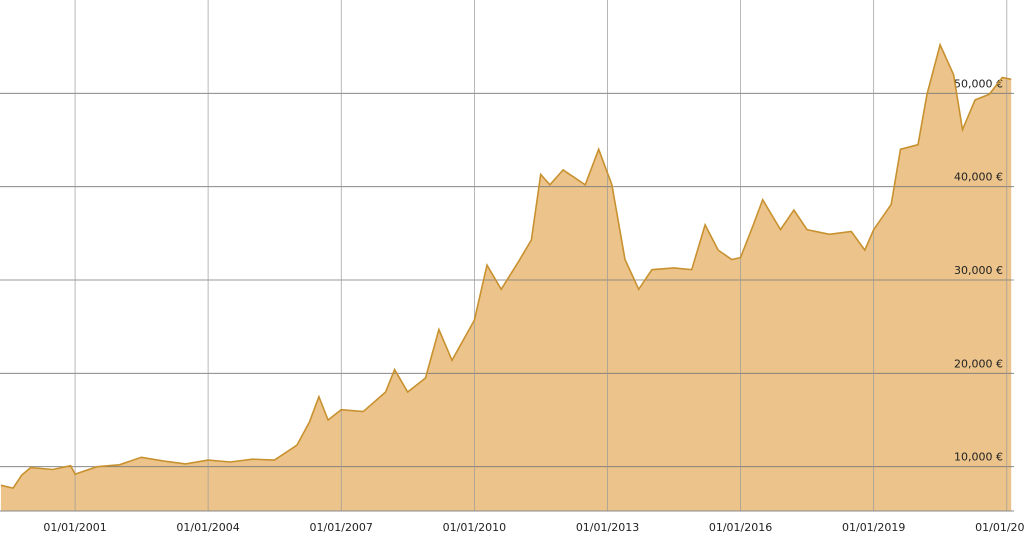 Image resolution: width=1024 pixels, height=549 pixels. What do you see at coordinates (978, 363) in the screenshot?
I see `y-tick-label: 20,000 €` at bounding box center [978, 363].